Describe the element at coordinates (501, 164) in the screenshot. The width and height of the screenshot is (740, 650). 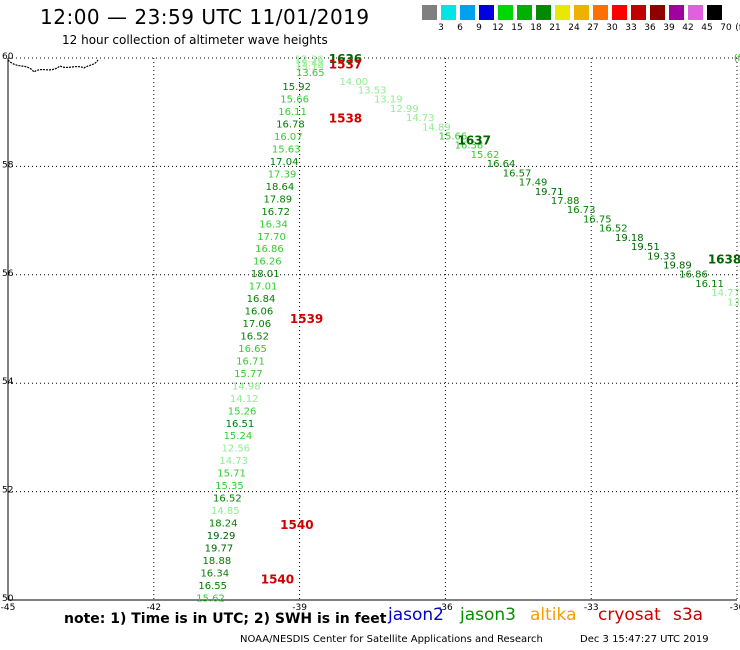
I see `wave-height-label: 16.64` at that location.